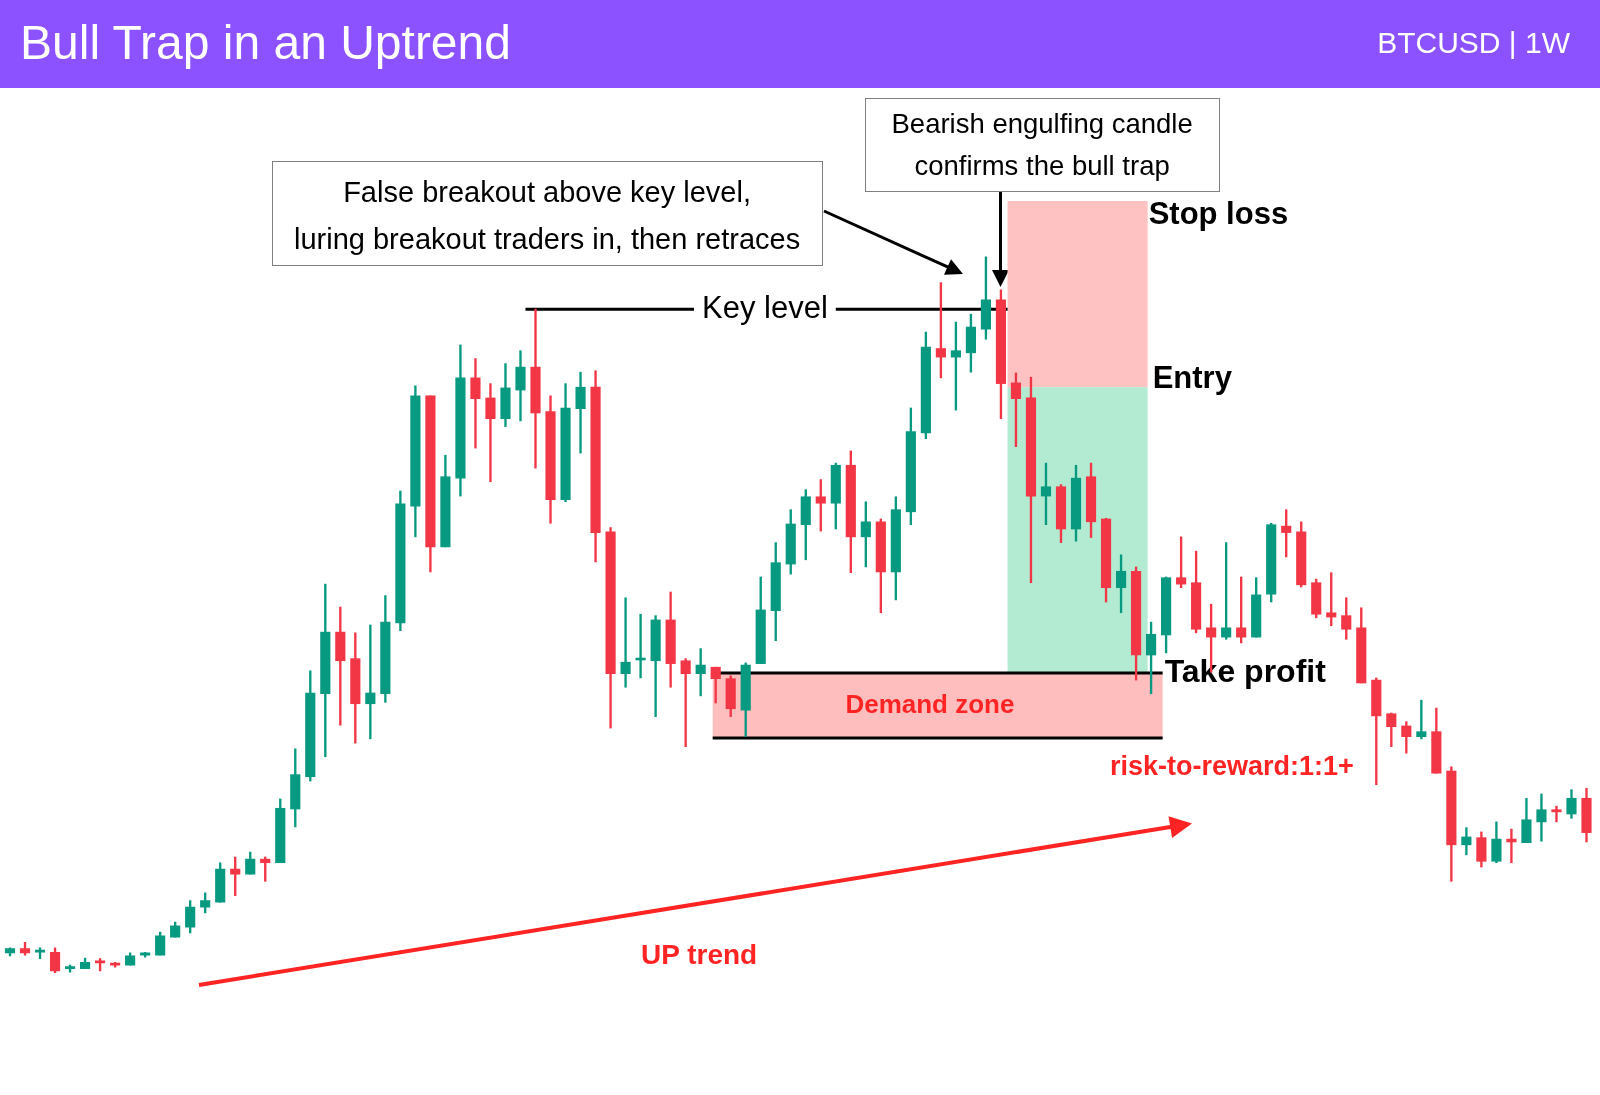 This screenshot has height=1095, width=1600. Describe the element at coordinates (1042, 144) in the screenshot. I see `text: Bearish engulfing candle confirms the bull trap` at that location.